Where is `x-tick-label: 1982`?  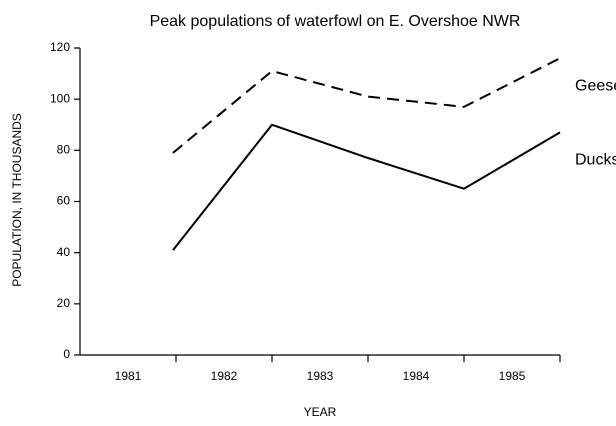 x-tick-label: 1982 is located at coordinates (224, 376).